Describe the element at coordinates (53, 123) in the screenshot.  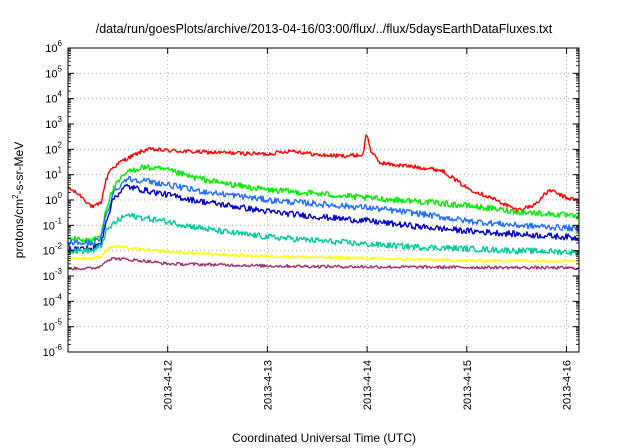
I see `y-tick-label: 10³` at that location.